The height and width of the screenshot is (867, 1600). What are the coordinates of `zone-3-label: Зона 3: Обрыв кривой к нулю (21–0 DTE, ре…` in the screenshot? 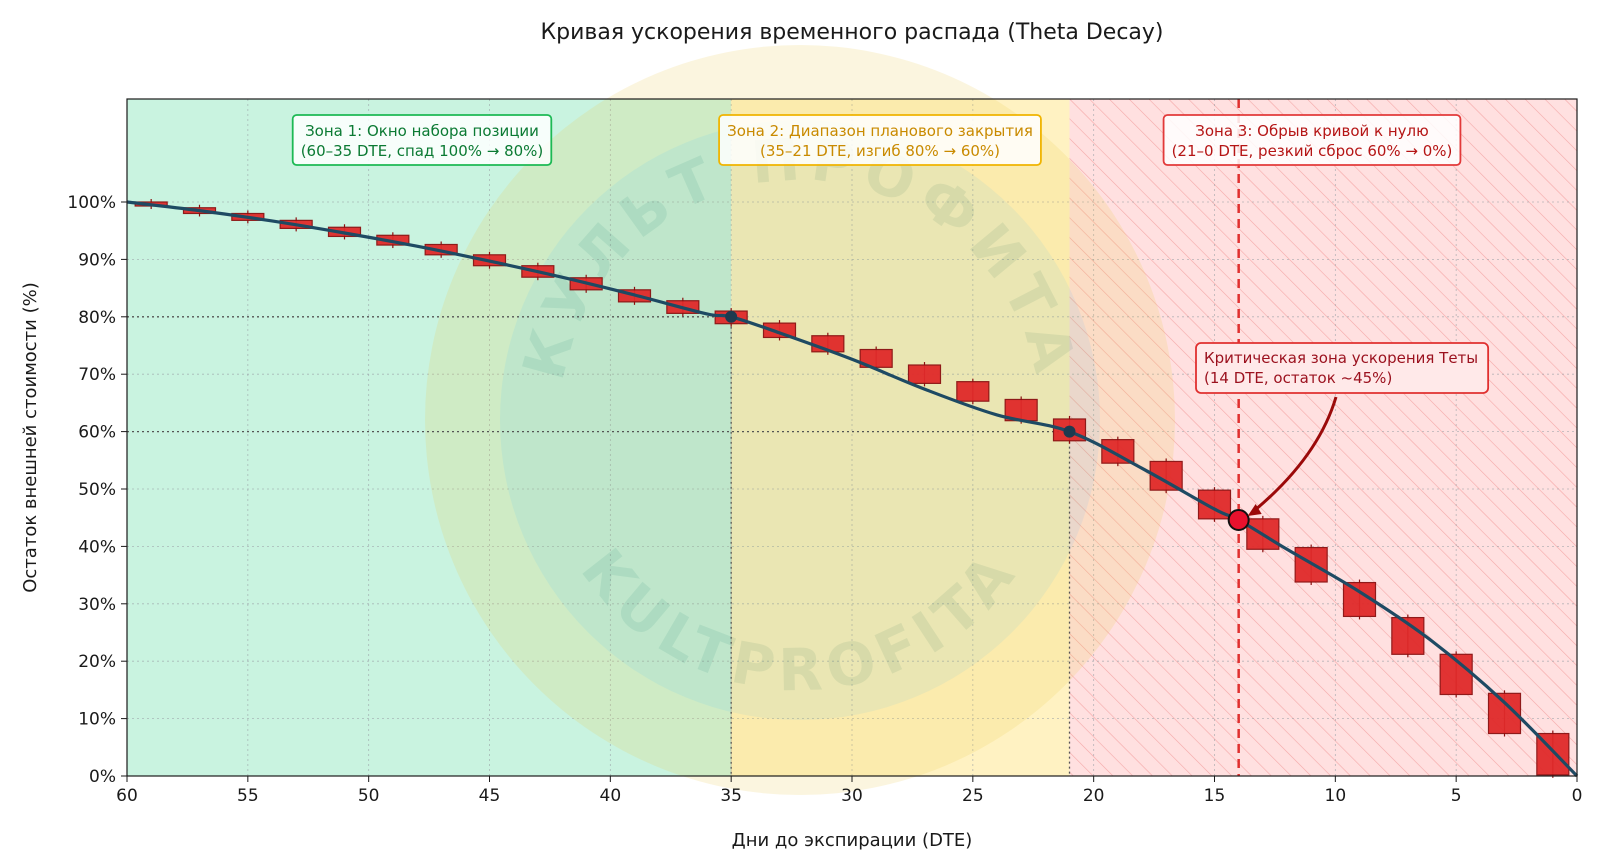 It's located at (1312, 140).